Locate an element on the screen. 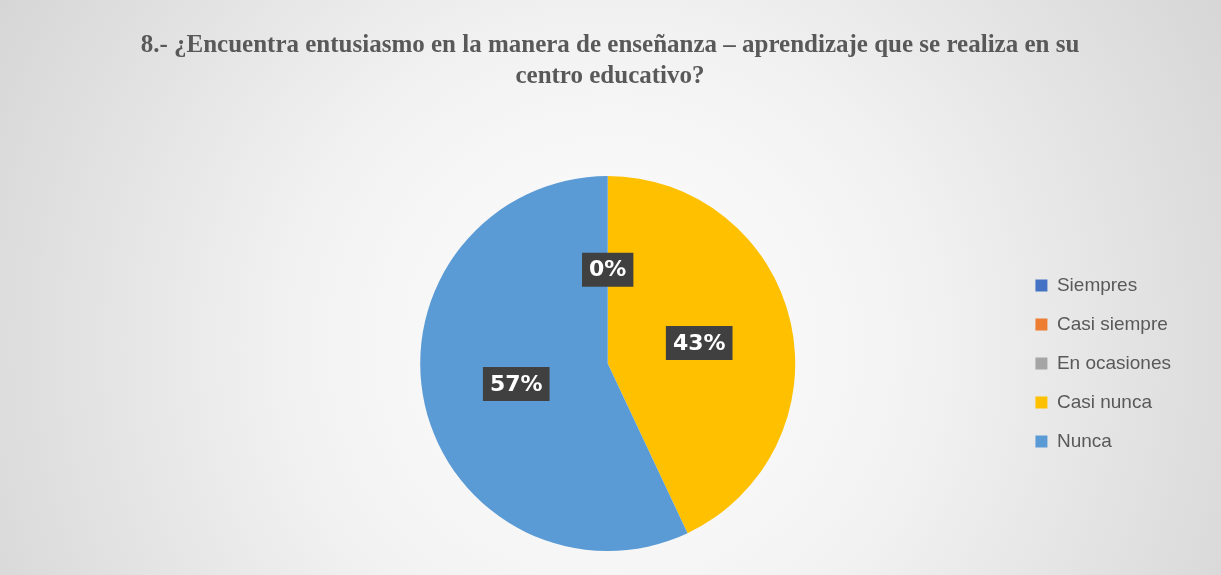 The image size is (1221, 575). legend-label: Nunca is located at coordinates (1084, 440).